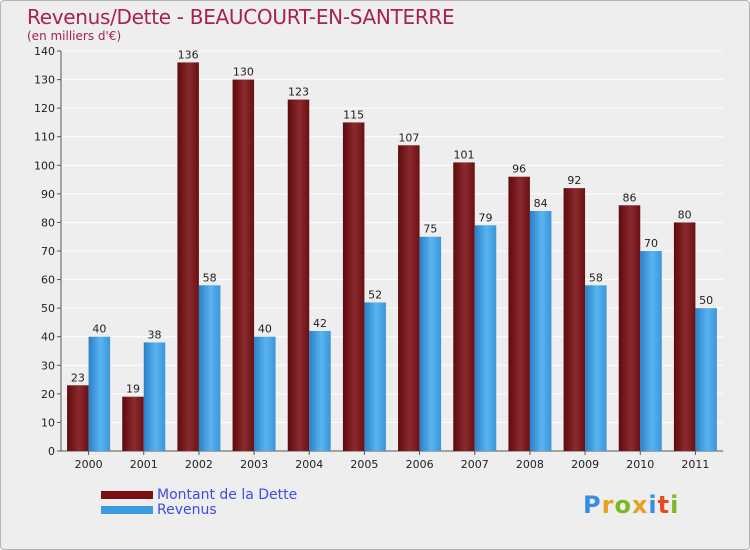 Image resolution: width=750 pixels, height=550 pixels. Describe the element at coordinates (320, 323) in the screenshot. I see `value-label-revenus: 42` at that location.